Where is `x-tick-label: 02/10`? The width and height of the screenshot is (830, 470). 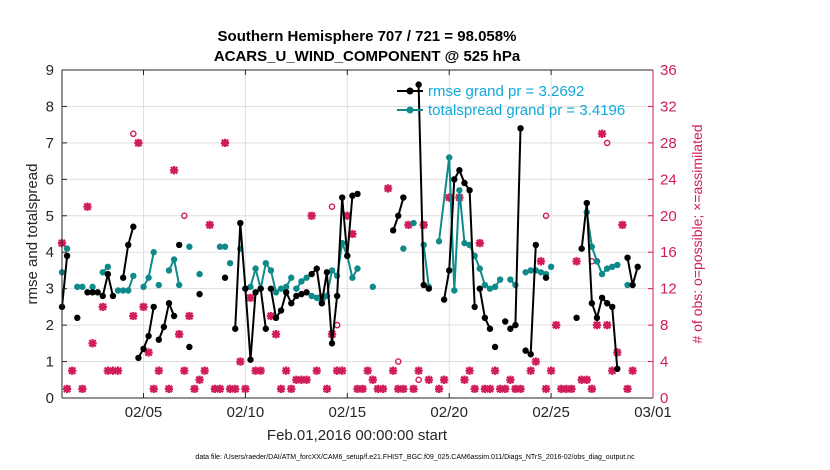
x-tick-label: 02/10 is located at coordinates (246, 412).